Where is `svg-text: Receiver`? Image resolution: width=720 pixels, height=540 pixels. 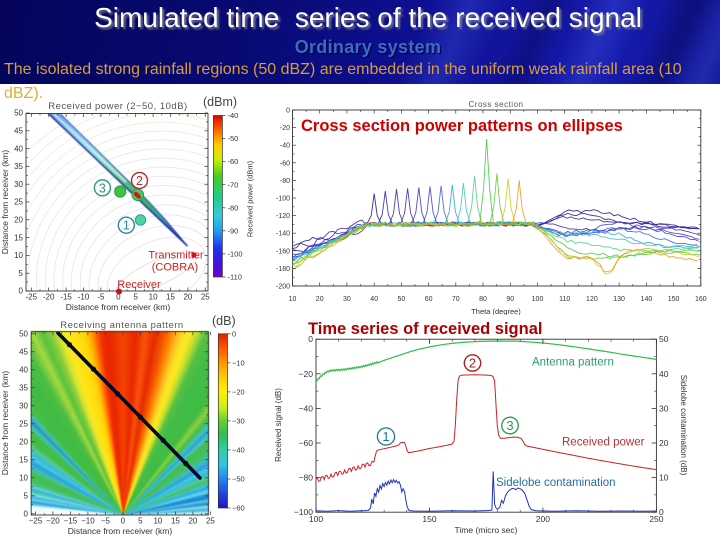
svg-text: Receiver is located at coordinates (139, 285).